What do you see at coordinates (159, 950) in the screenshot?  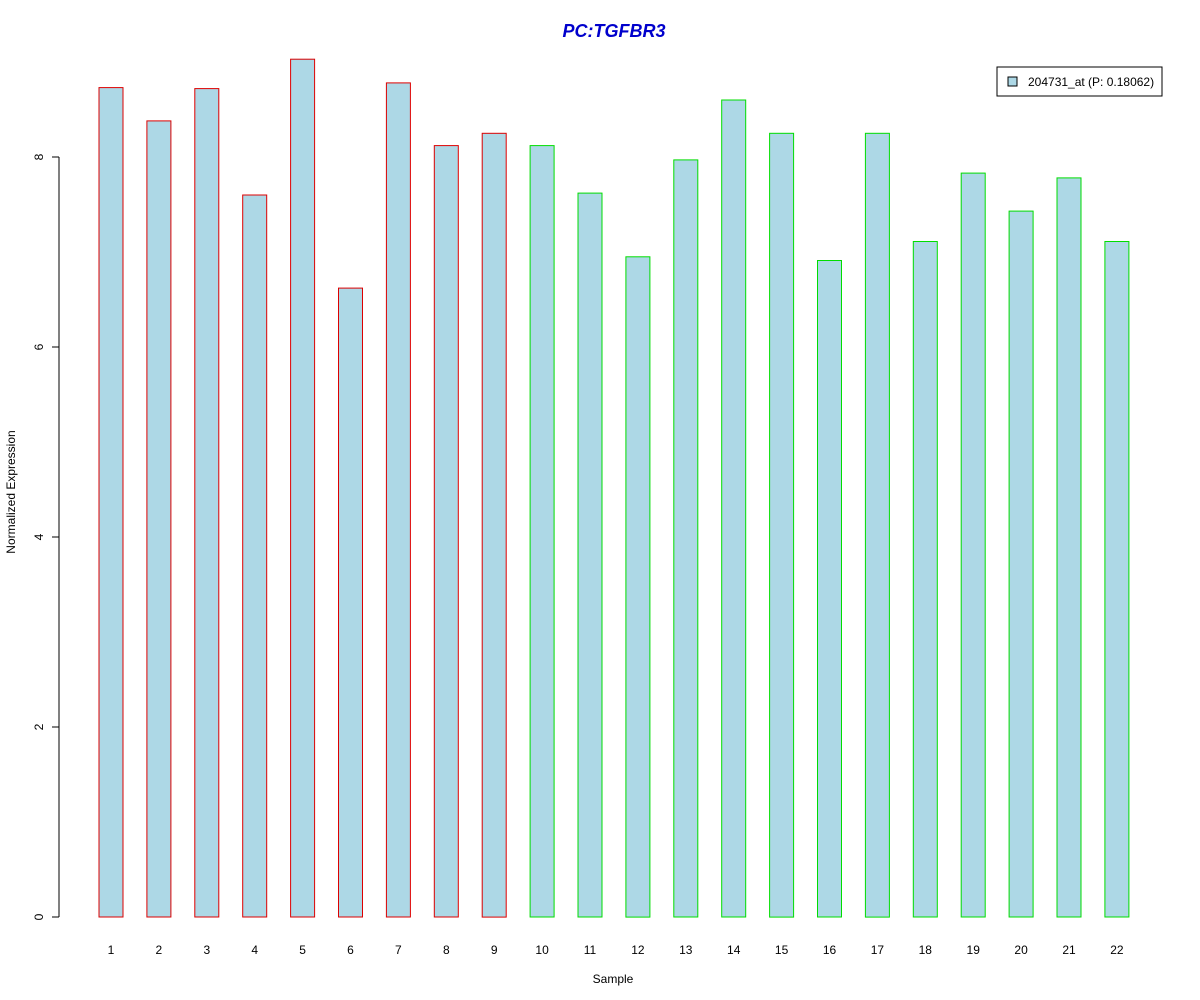 I see `x-tick-label: 2` at bounding box center [159, 950].